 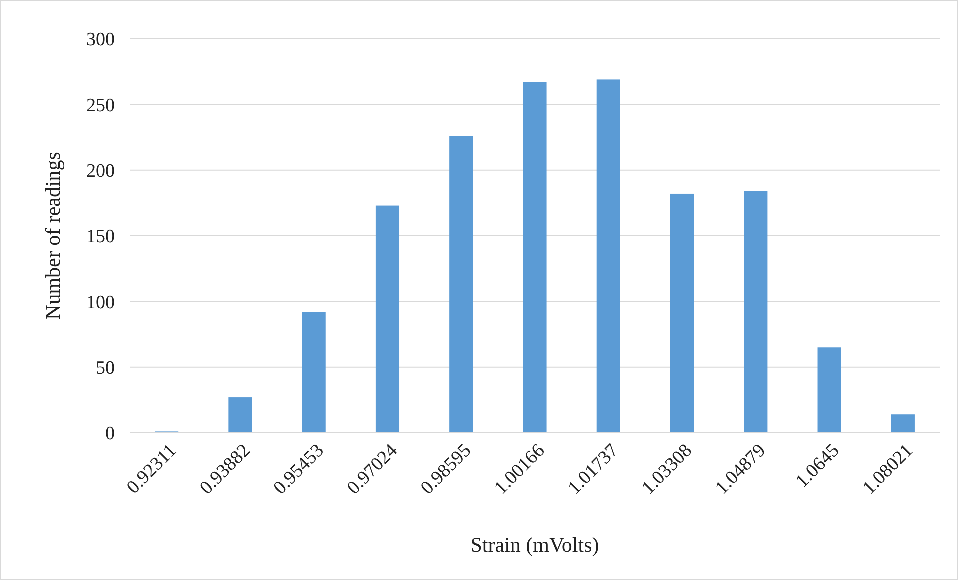 I want to click on y-tick-label: 150, so click(x=100, y=237).